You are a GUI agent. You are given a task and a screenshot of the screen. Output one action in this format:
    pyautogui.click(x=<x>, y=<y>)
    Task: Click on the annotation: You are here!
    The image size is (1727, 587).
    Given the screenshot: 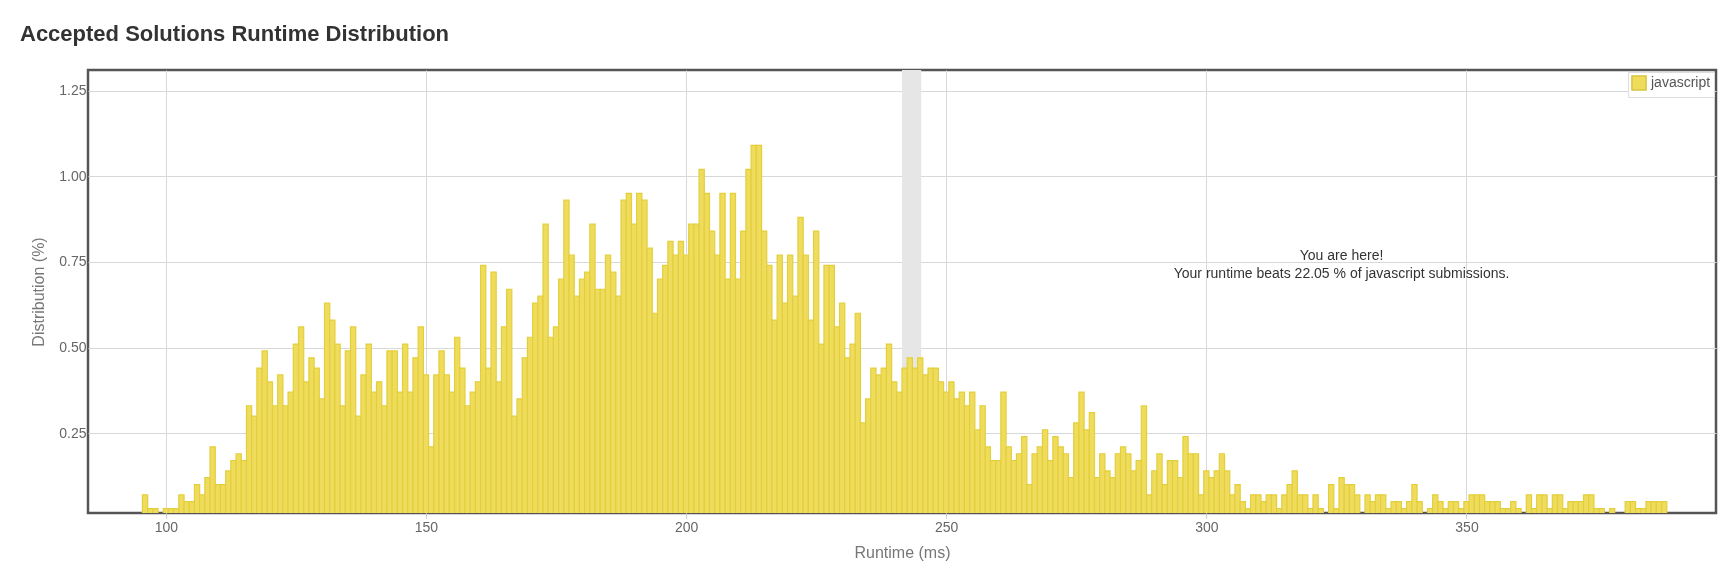 What is the action you would take?
    pyautogui.click(x=1341, y=255)
    